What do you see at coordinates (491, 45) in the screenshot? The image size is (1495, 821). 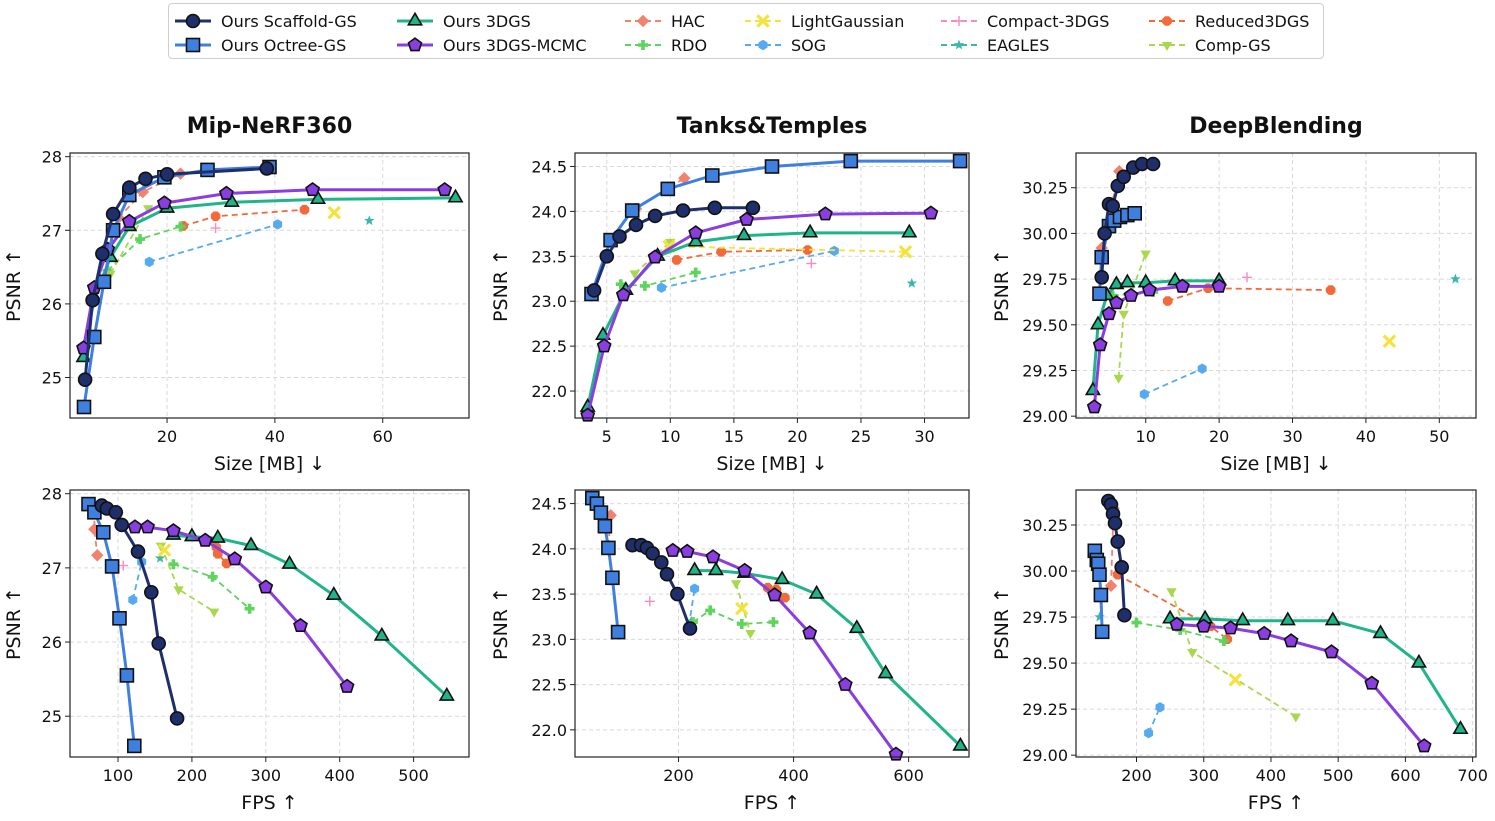 I see `legend-entry-mcmc: Ours 3DGS-MCMC` at bounding box center [491, 45].